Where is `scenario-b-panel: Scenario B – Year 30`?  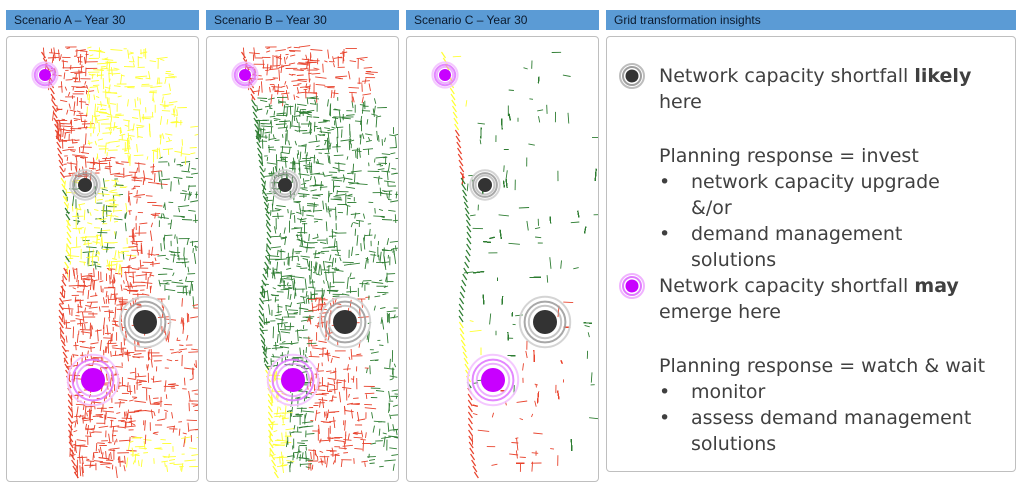
scenario-b-panel: Scenario B – Year 30 is located at coordinates (302, 20).